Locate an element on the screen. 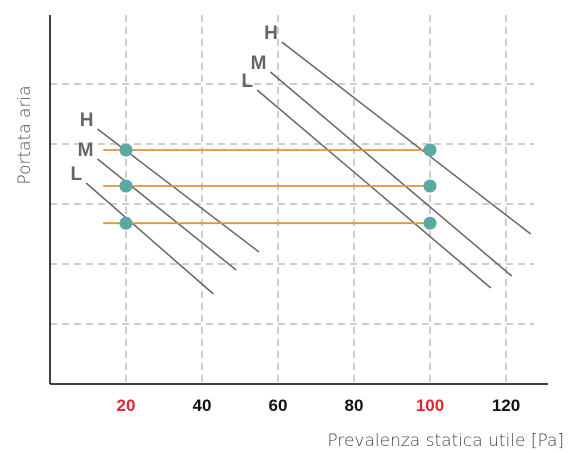 Image resolution: width=578 pixels, height=453 pixels. x-tick-label-100: 100 is located at coordinates (430, 405).